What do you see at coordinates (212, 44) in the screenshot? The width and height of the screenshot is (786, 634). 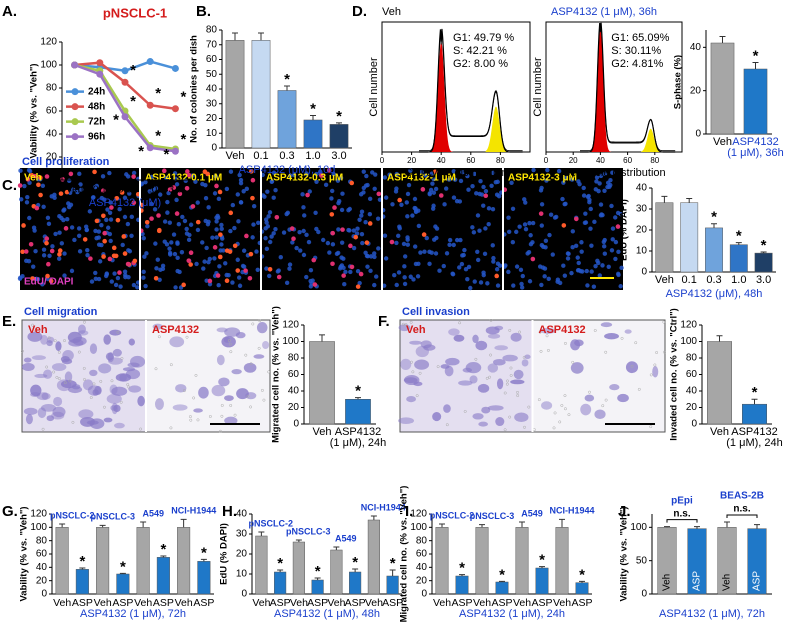 I see `y-tick-label: 70` at bounding box center [212, 44].